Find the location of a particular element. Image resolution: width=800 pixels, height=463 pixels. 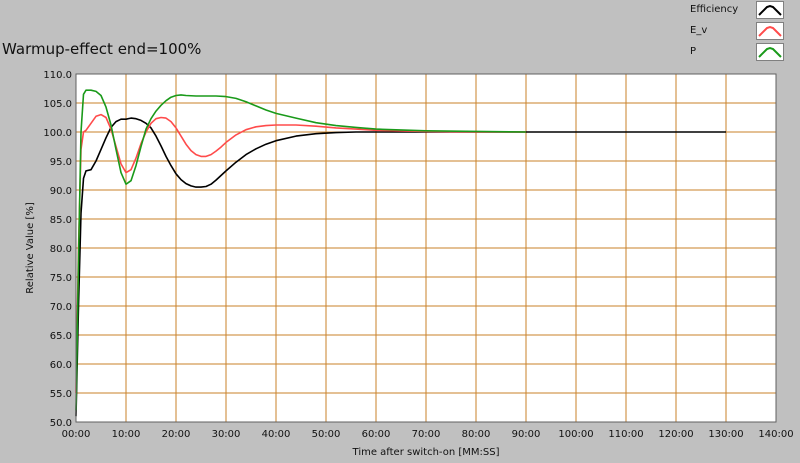

y-tick-label: 95.0 is located at coordinates (61, 162).